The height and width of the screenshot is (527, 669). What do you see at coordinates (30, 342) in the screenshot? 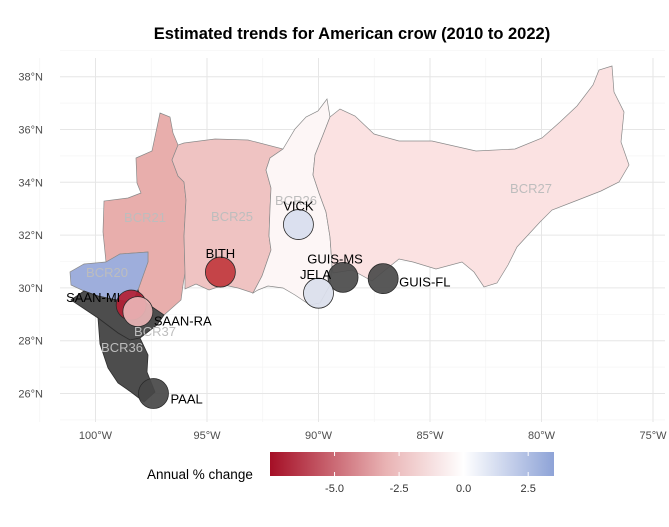
I see `y-tick-label: 28°N` at bounding box center [30, 342].